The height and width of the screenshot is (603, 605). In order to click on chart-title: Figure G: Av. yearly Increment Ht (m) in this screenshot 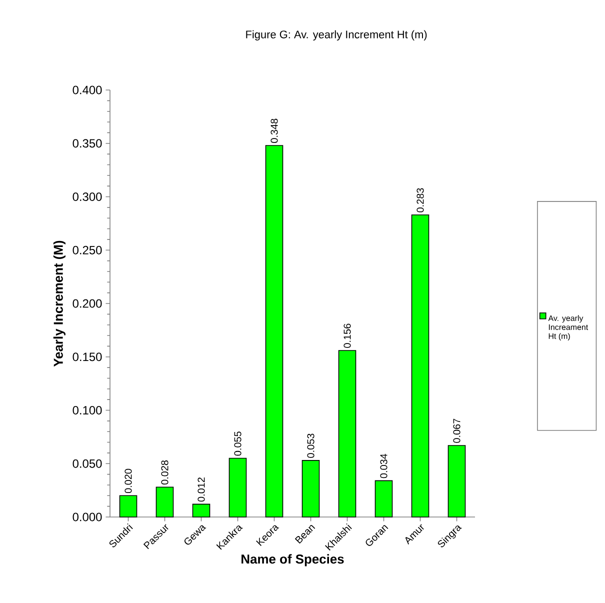, I will do `click(336, 35)`.